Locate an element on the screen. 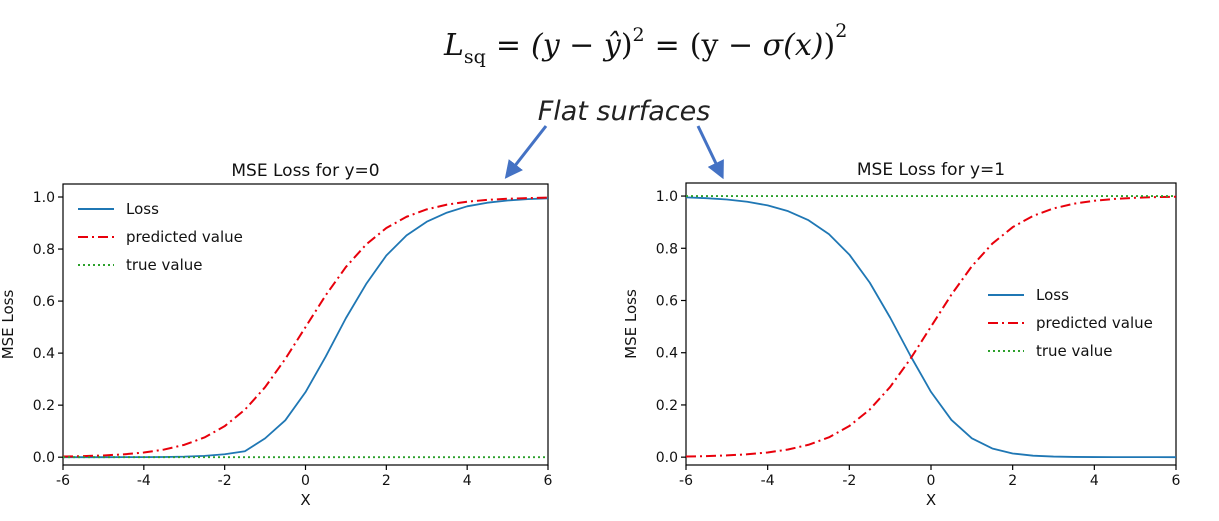 The width and height of the screenshot is (1219, 521). loss-equation: Lsq = (y − ŷ)2 = (y − σ(x))2 is located at coordinates (645, 44).